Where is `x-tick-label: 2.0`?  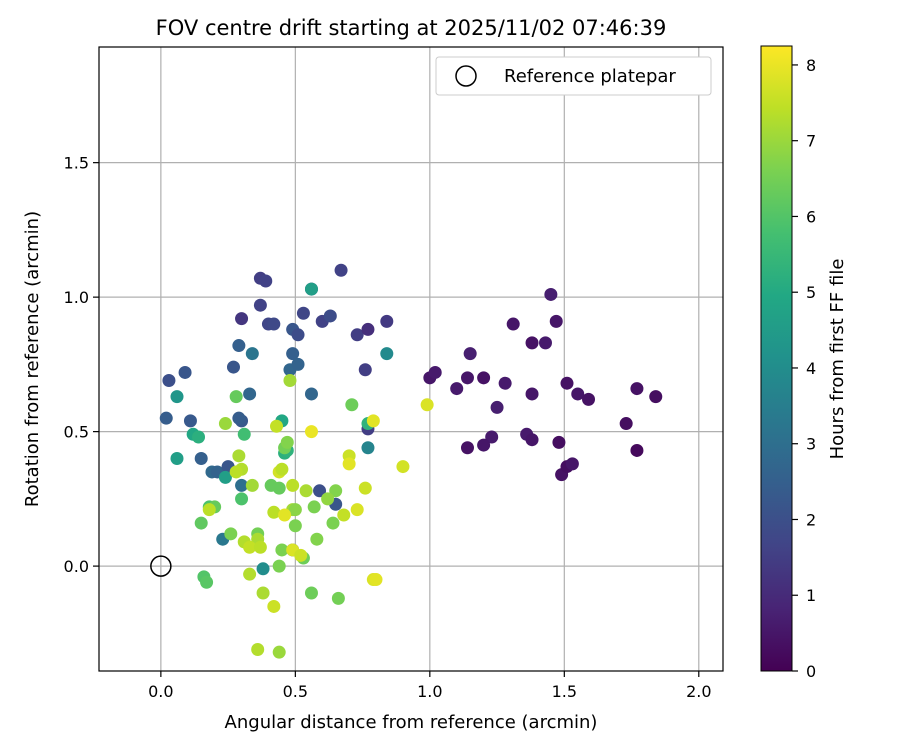 x-tick-label: 2.0 is located at coordinates (698, 691).